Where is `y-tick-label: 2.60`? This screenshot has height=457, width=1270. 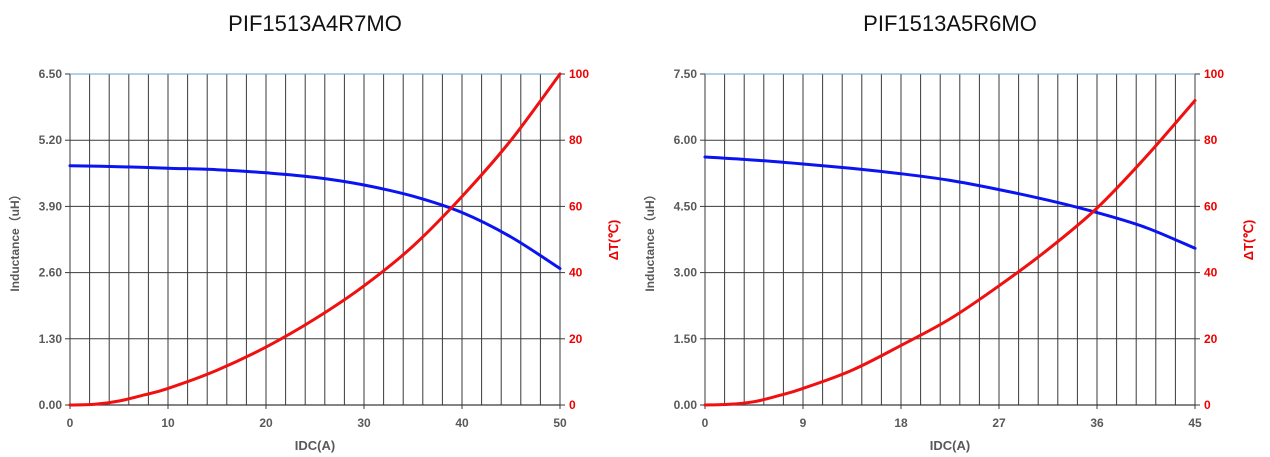 y-tick-label: 2.60 is located at coordinates (51, 273).